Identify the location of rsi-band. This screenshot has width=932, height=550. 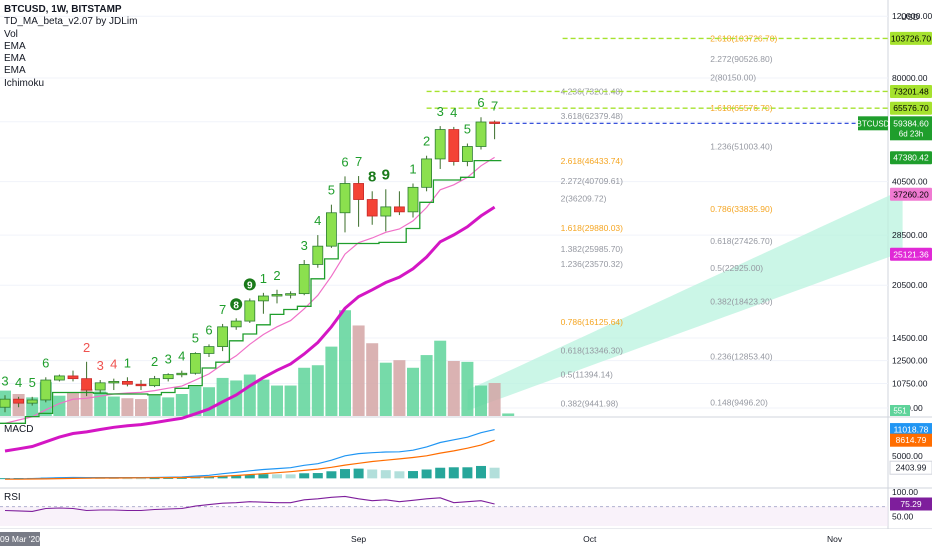
(444, 516).